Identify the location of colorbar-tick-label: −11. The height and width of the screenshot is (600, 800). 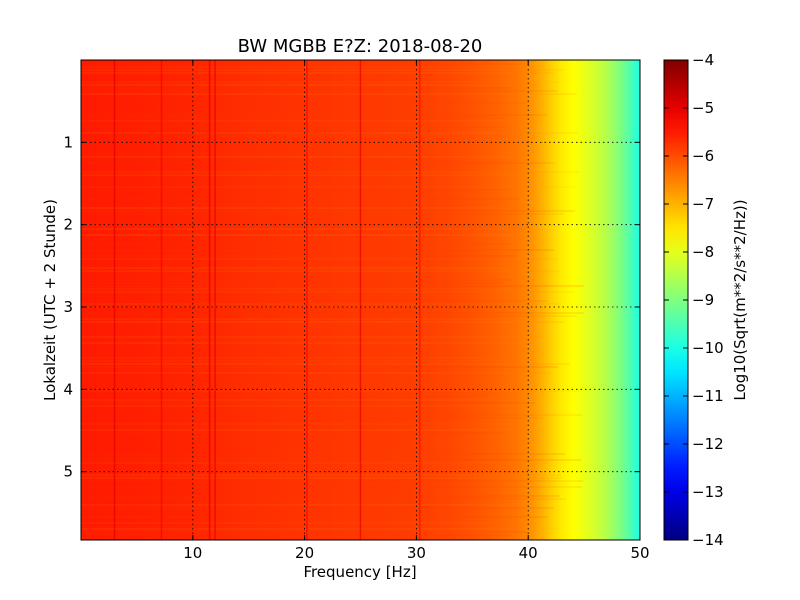
(708, 396).